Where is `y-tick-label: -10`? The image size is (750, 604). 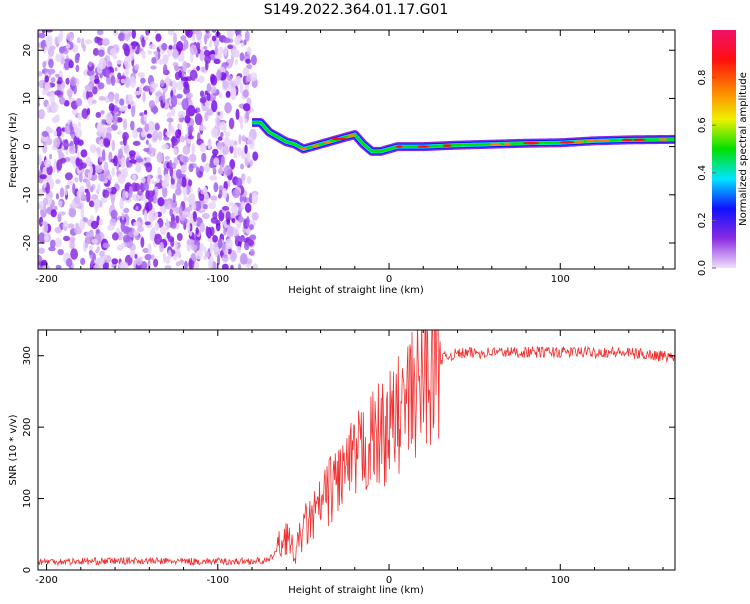 y-tick-label: -10 is located at coordinates (27, 195).